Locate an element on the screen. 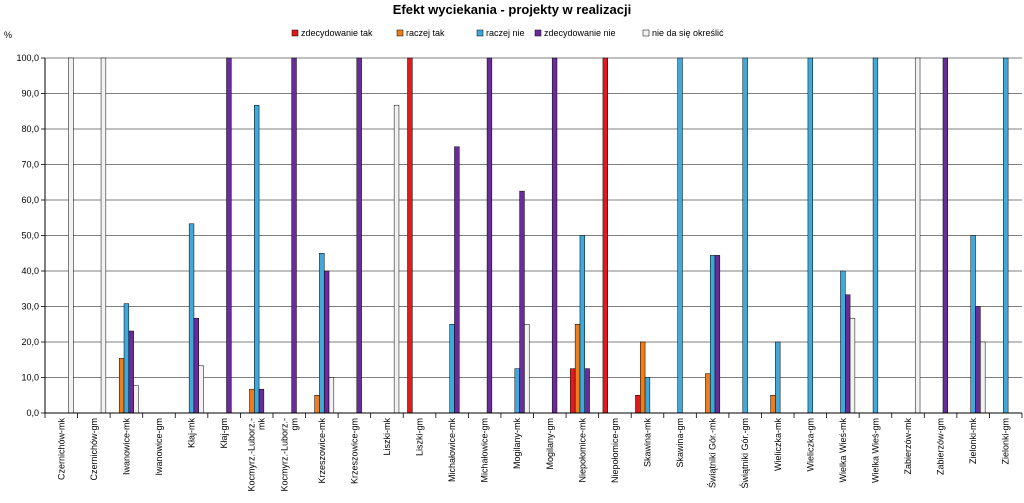 The height and width of the screenshot is (503, 1024). x-tick-label: Wieliczka-gm is located at coordinates (810, 445).